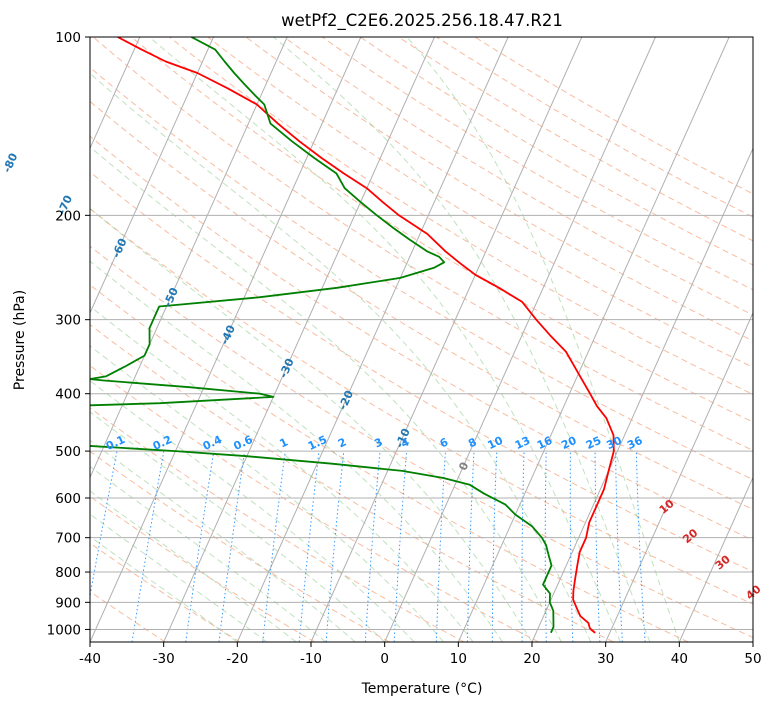 This screenshot has height=708, width=775. Describe the element at coordinates (458, 659) in the screenshot. I see `x-tick-label: 10` at that location.